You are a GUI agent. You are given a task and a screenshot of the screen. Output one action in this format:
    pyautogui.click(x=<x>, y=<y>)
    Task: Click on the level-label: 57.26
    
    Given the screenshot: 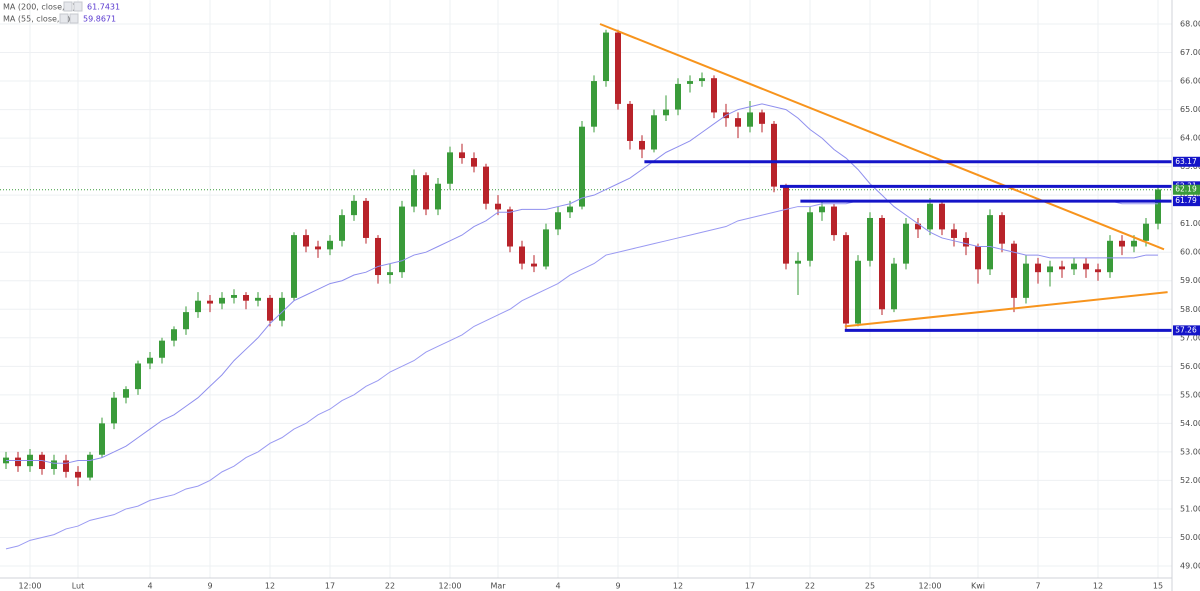 What is the action you would take?
    pyautogui.click(x=1186, y=329)
    